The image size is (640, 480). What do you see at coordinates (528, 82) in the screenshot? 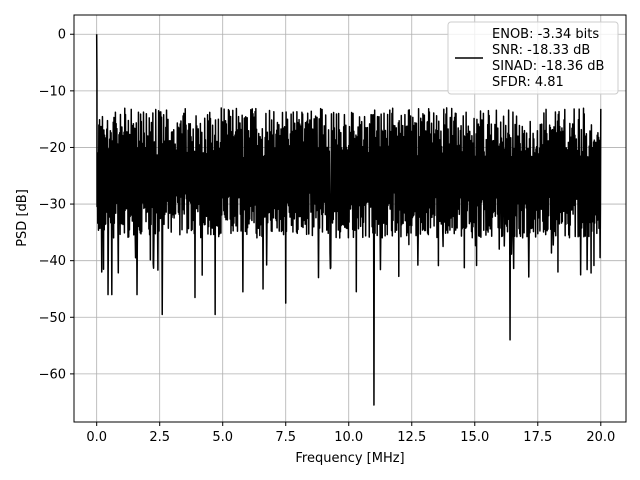
I see `legend-entry-sfdr: SFDR: 4.81` at bounding box center [528, 82].